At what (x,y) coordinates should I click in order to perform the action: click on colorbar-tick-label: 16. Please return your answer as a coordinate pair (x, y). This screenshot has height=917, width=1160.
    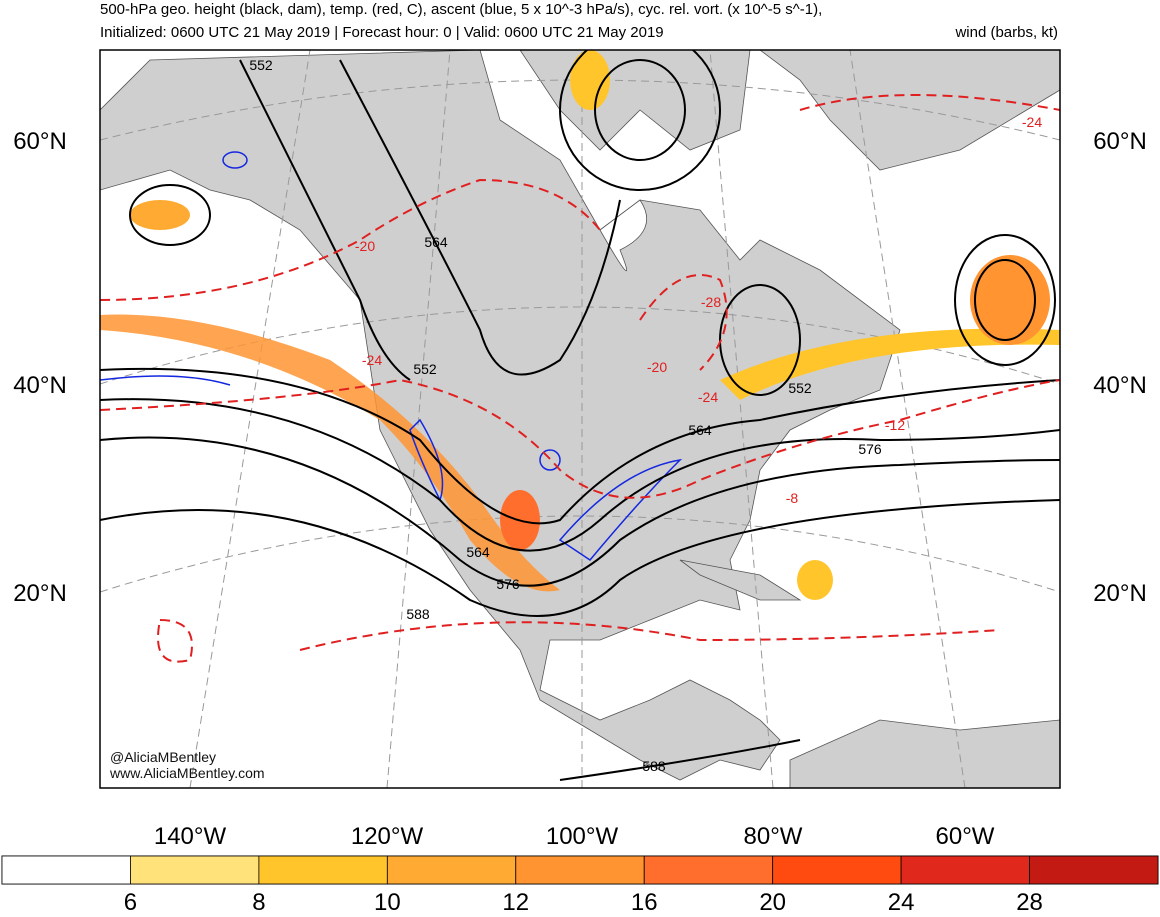
    Looking at the image, I should click on (644, 900).